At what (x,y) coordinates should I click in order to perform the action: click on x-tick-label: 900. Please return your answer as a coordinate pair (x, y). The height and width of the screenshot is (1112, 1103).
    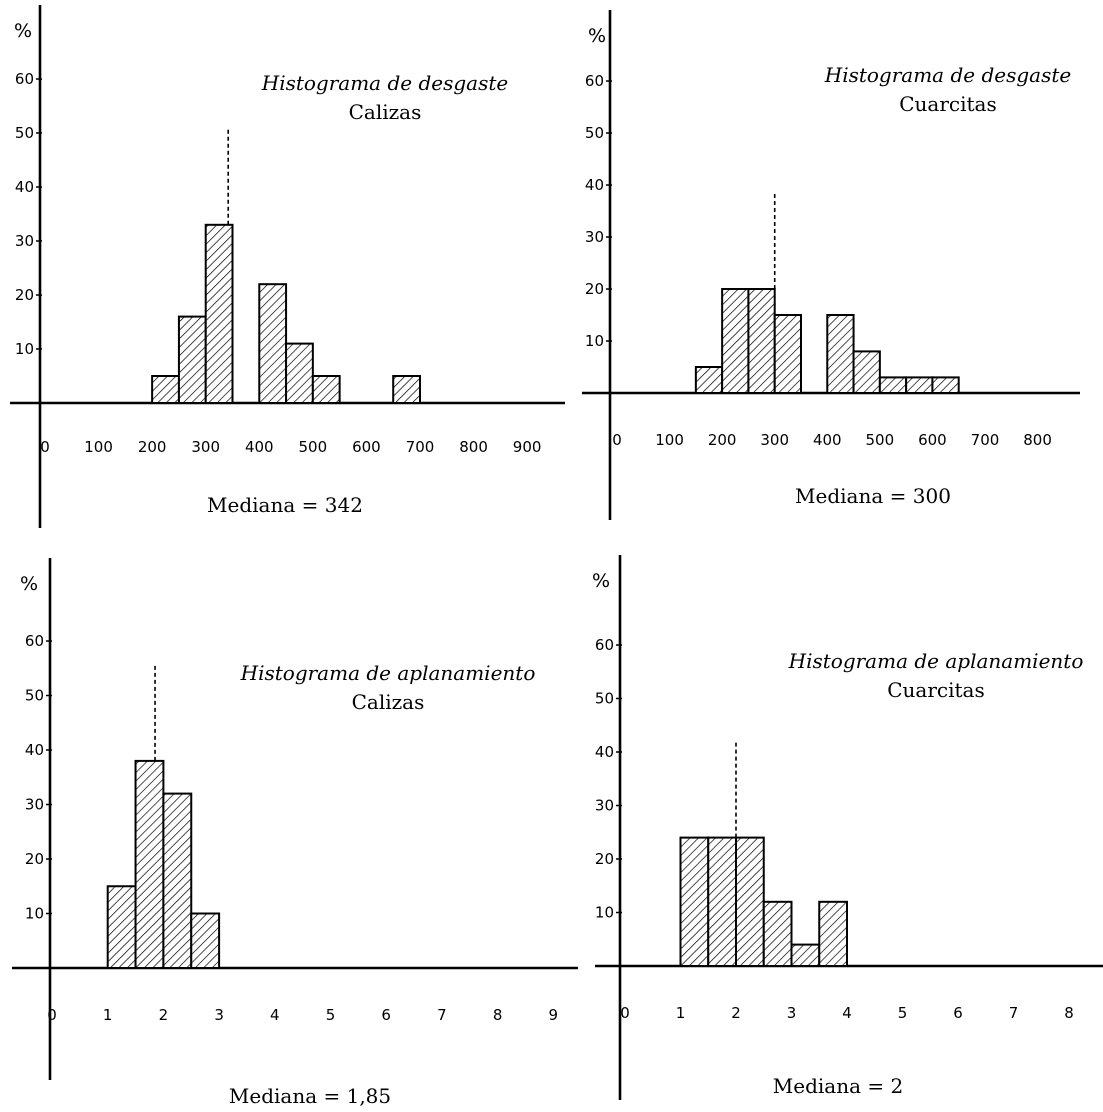
    Looking at the image, I should click on (527, 447).